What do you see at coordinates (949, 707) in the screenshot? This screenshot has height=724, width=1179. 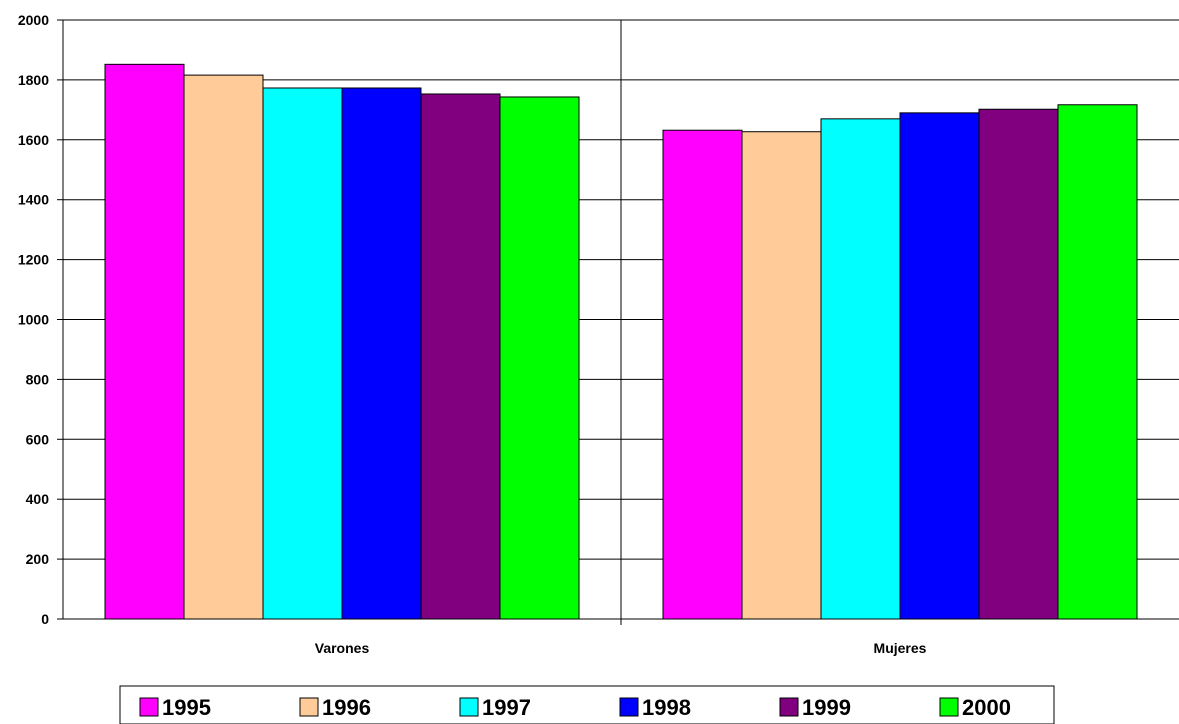 I see `legend-swatch-2000` at bounding box center [949, 707].